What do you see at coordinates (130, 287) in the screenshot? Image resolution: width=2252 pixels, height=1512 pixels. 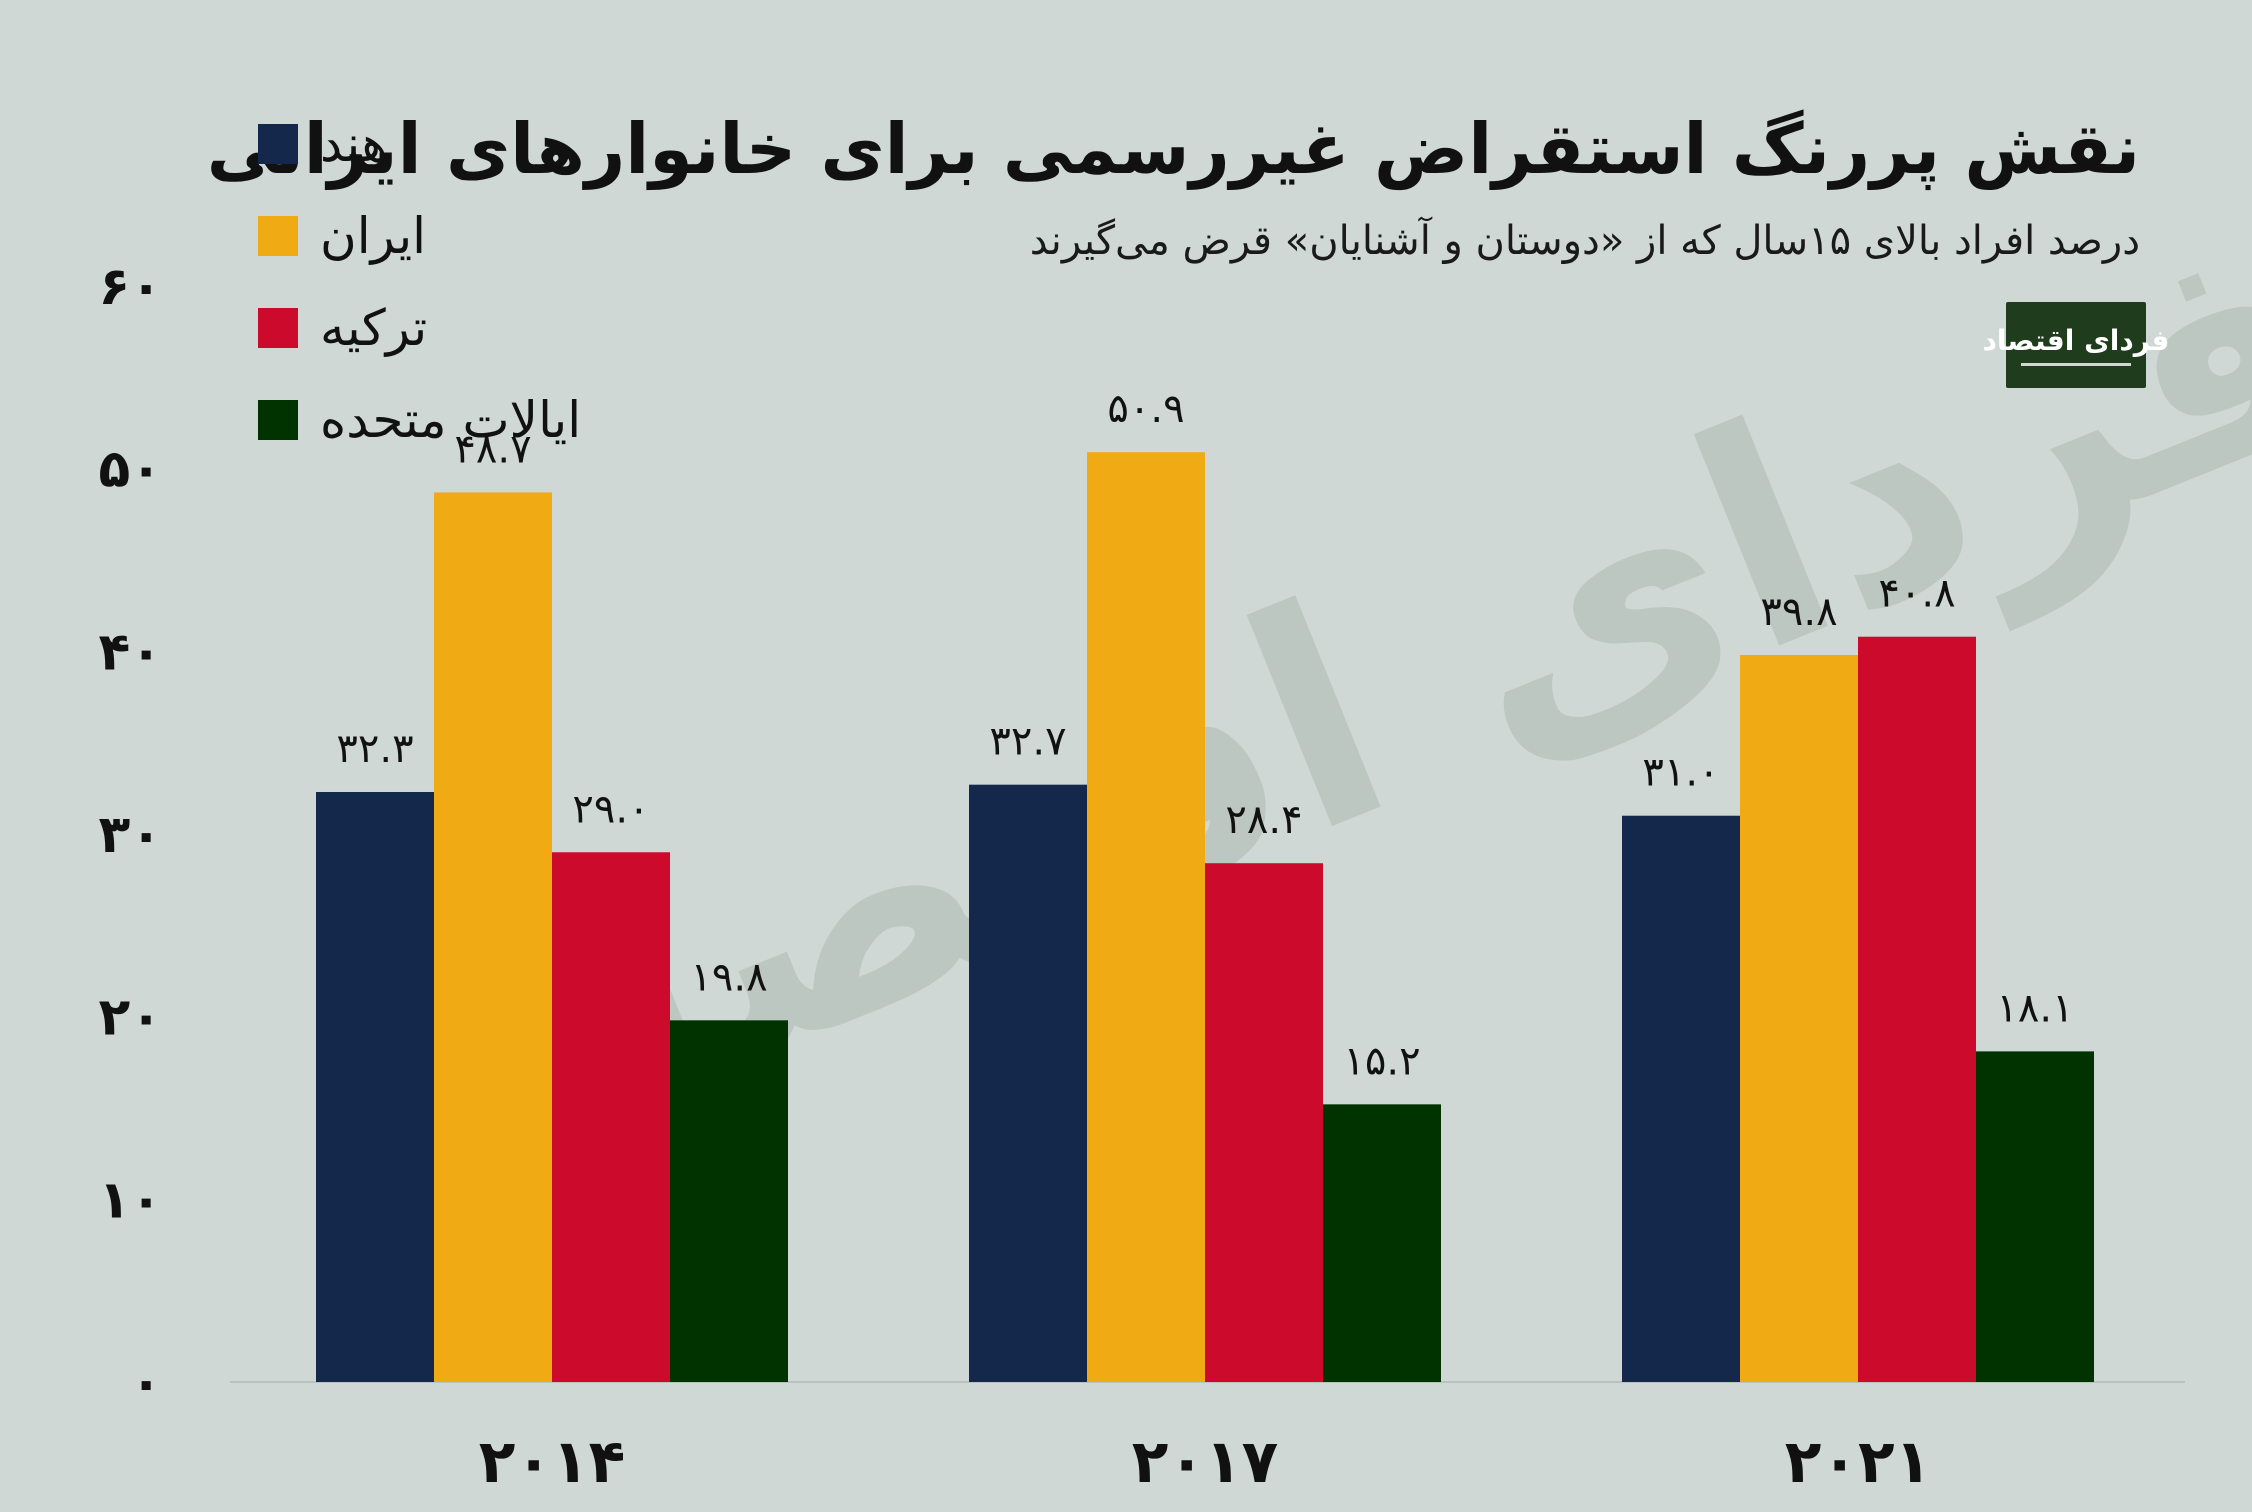 I see `y-tick-label: ۶۰` at bounding box center [130, 287].